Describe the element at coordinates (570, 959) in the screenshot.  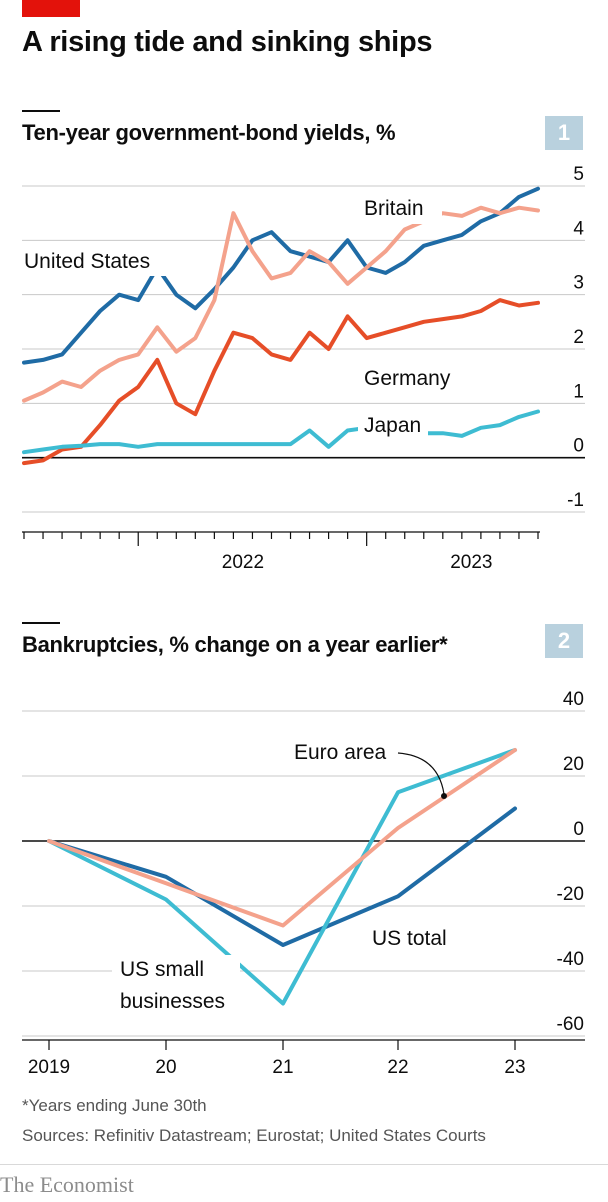
I see `chart2-y-tick-label: -40` at that location.